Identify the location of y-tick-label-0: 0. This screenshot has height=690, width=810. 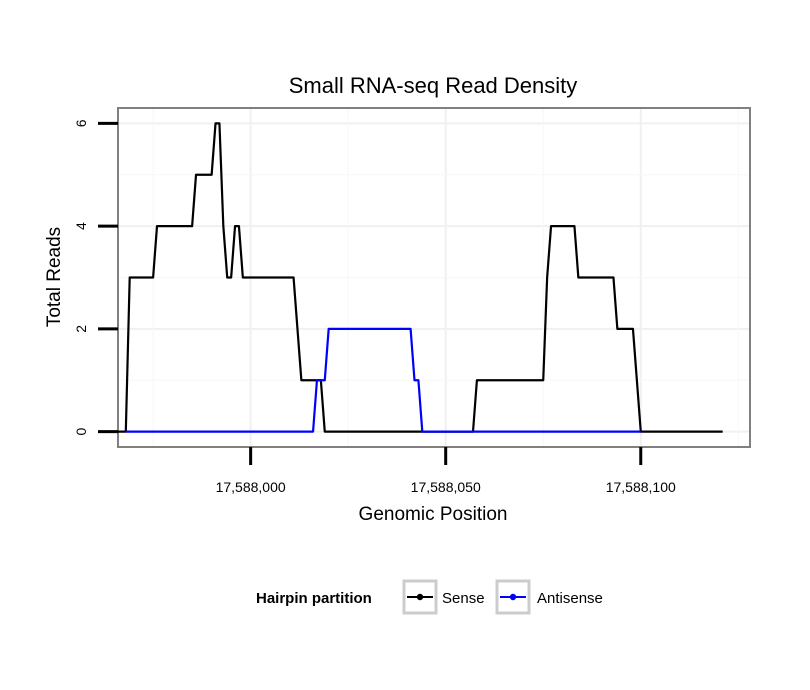
(81, 431).